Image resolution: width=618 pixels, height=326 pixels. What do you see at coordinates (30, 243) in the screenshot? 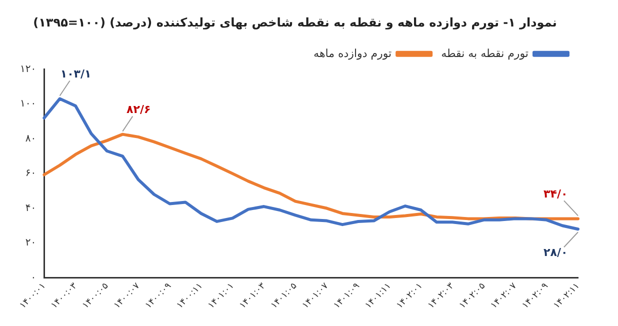
I see `y-tick-label: ۲۰` at bounding box center [30, 243].